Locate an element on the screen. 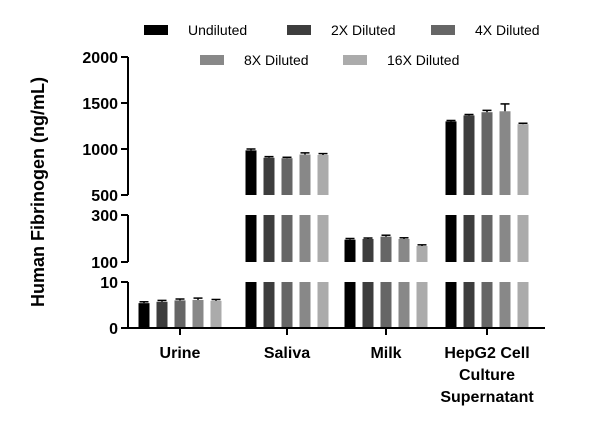 Image resolution: width=600 pixels, height=448 pixels. legend-label: 16X Diluted is located at coordinates (423, 60).